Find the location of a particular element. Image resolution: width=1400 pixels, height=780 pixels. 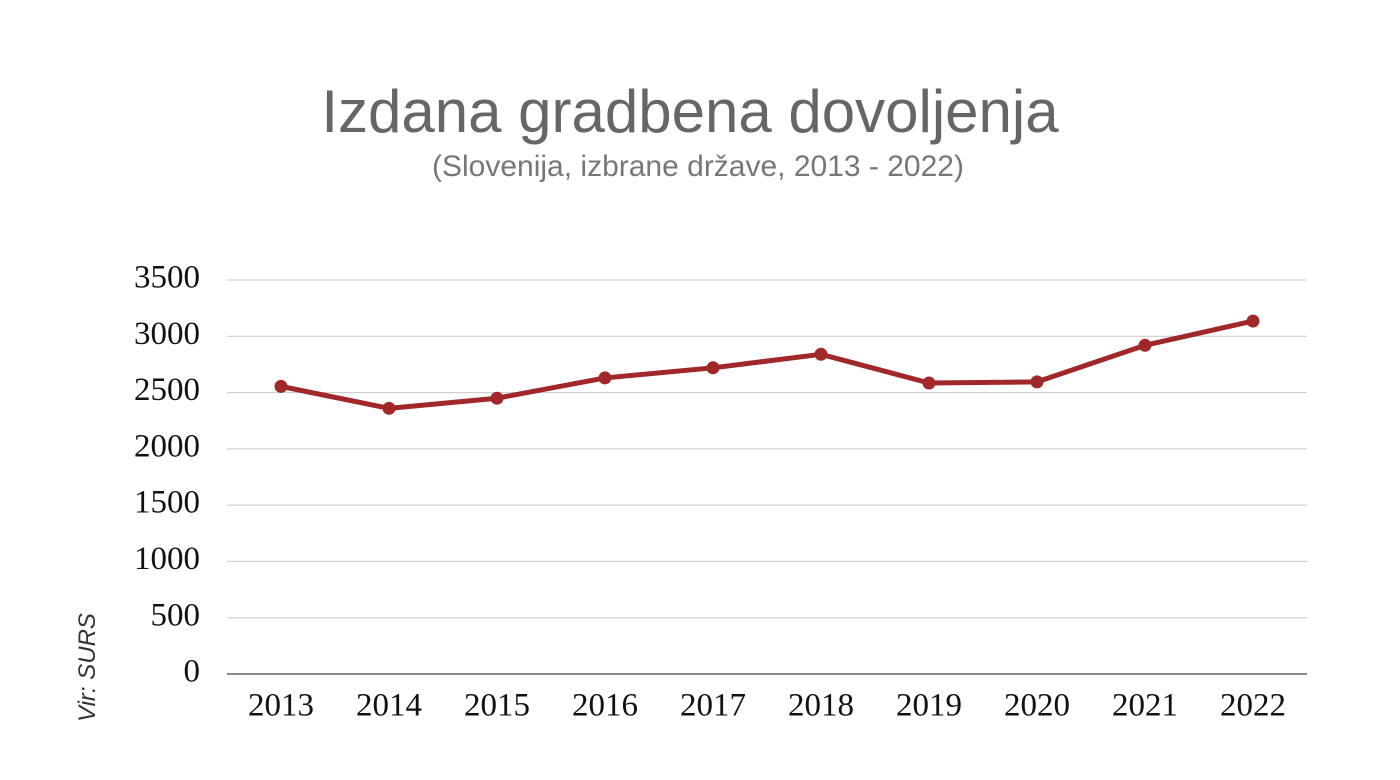

x-tick-label: 2021 is located at coordinates (1145, 706).